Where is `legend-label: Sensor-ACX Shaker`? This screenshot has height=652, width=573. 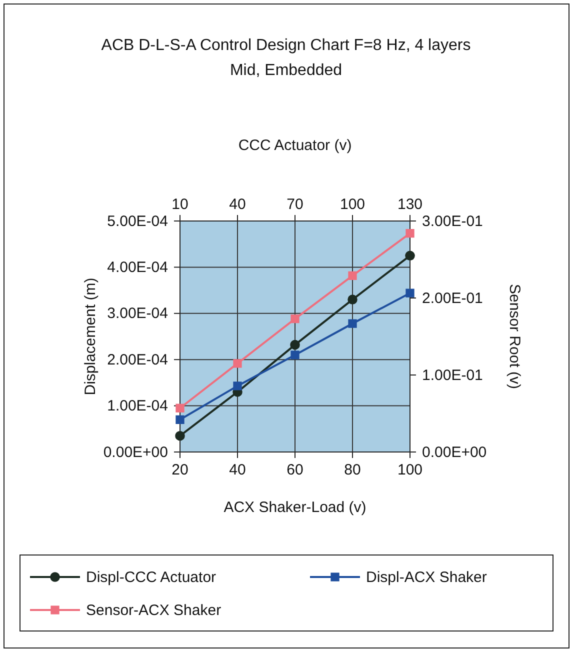 legend-label: Sensor-ACX Shaker is located at coordinates (154, 610).